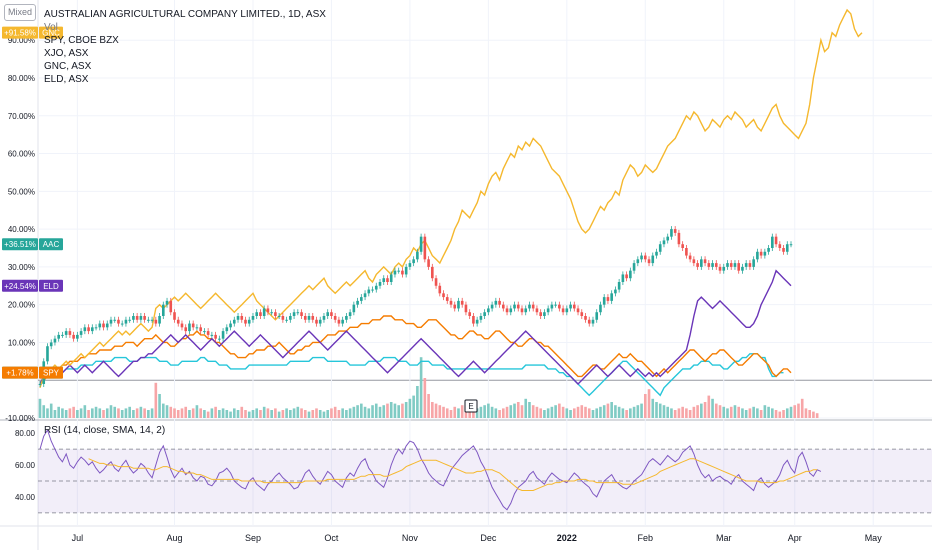 The image size is (932, 550). What do you see at coordinates (21, 229) in the screenshot?
I see `y-tick-label: 40.00%` at bounding box center [21, 229].